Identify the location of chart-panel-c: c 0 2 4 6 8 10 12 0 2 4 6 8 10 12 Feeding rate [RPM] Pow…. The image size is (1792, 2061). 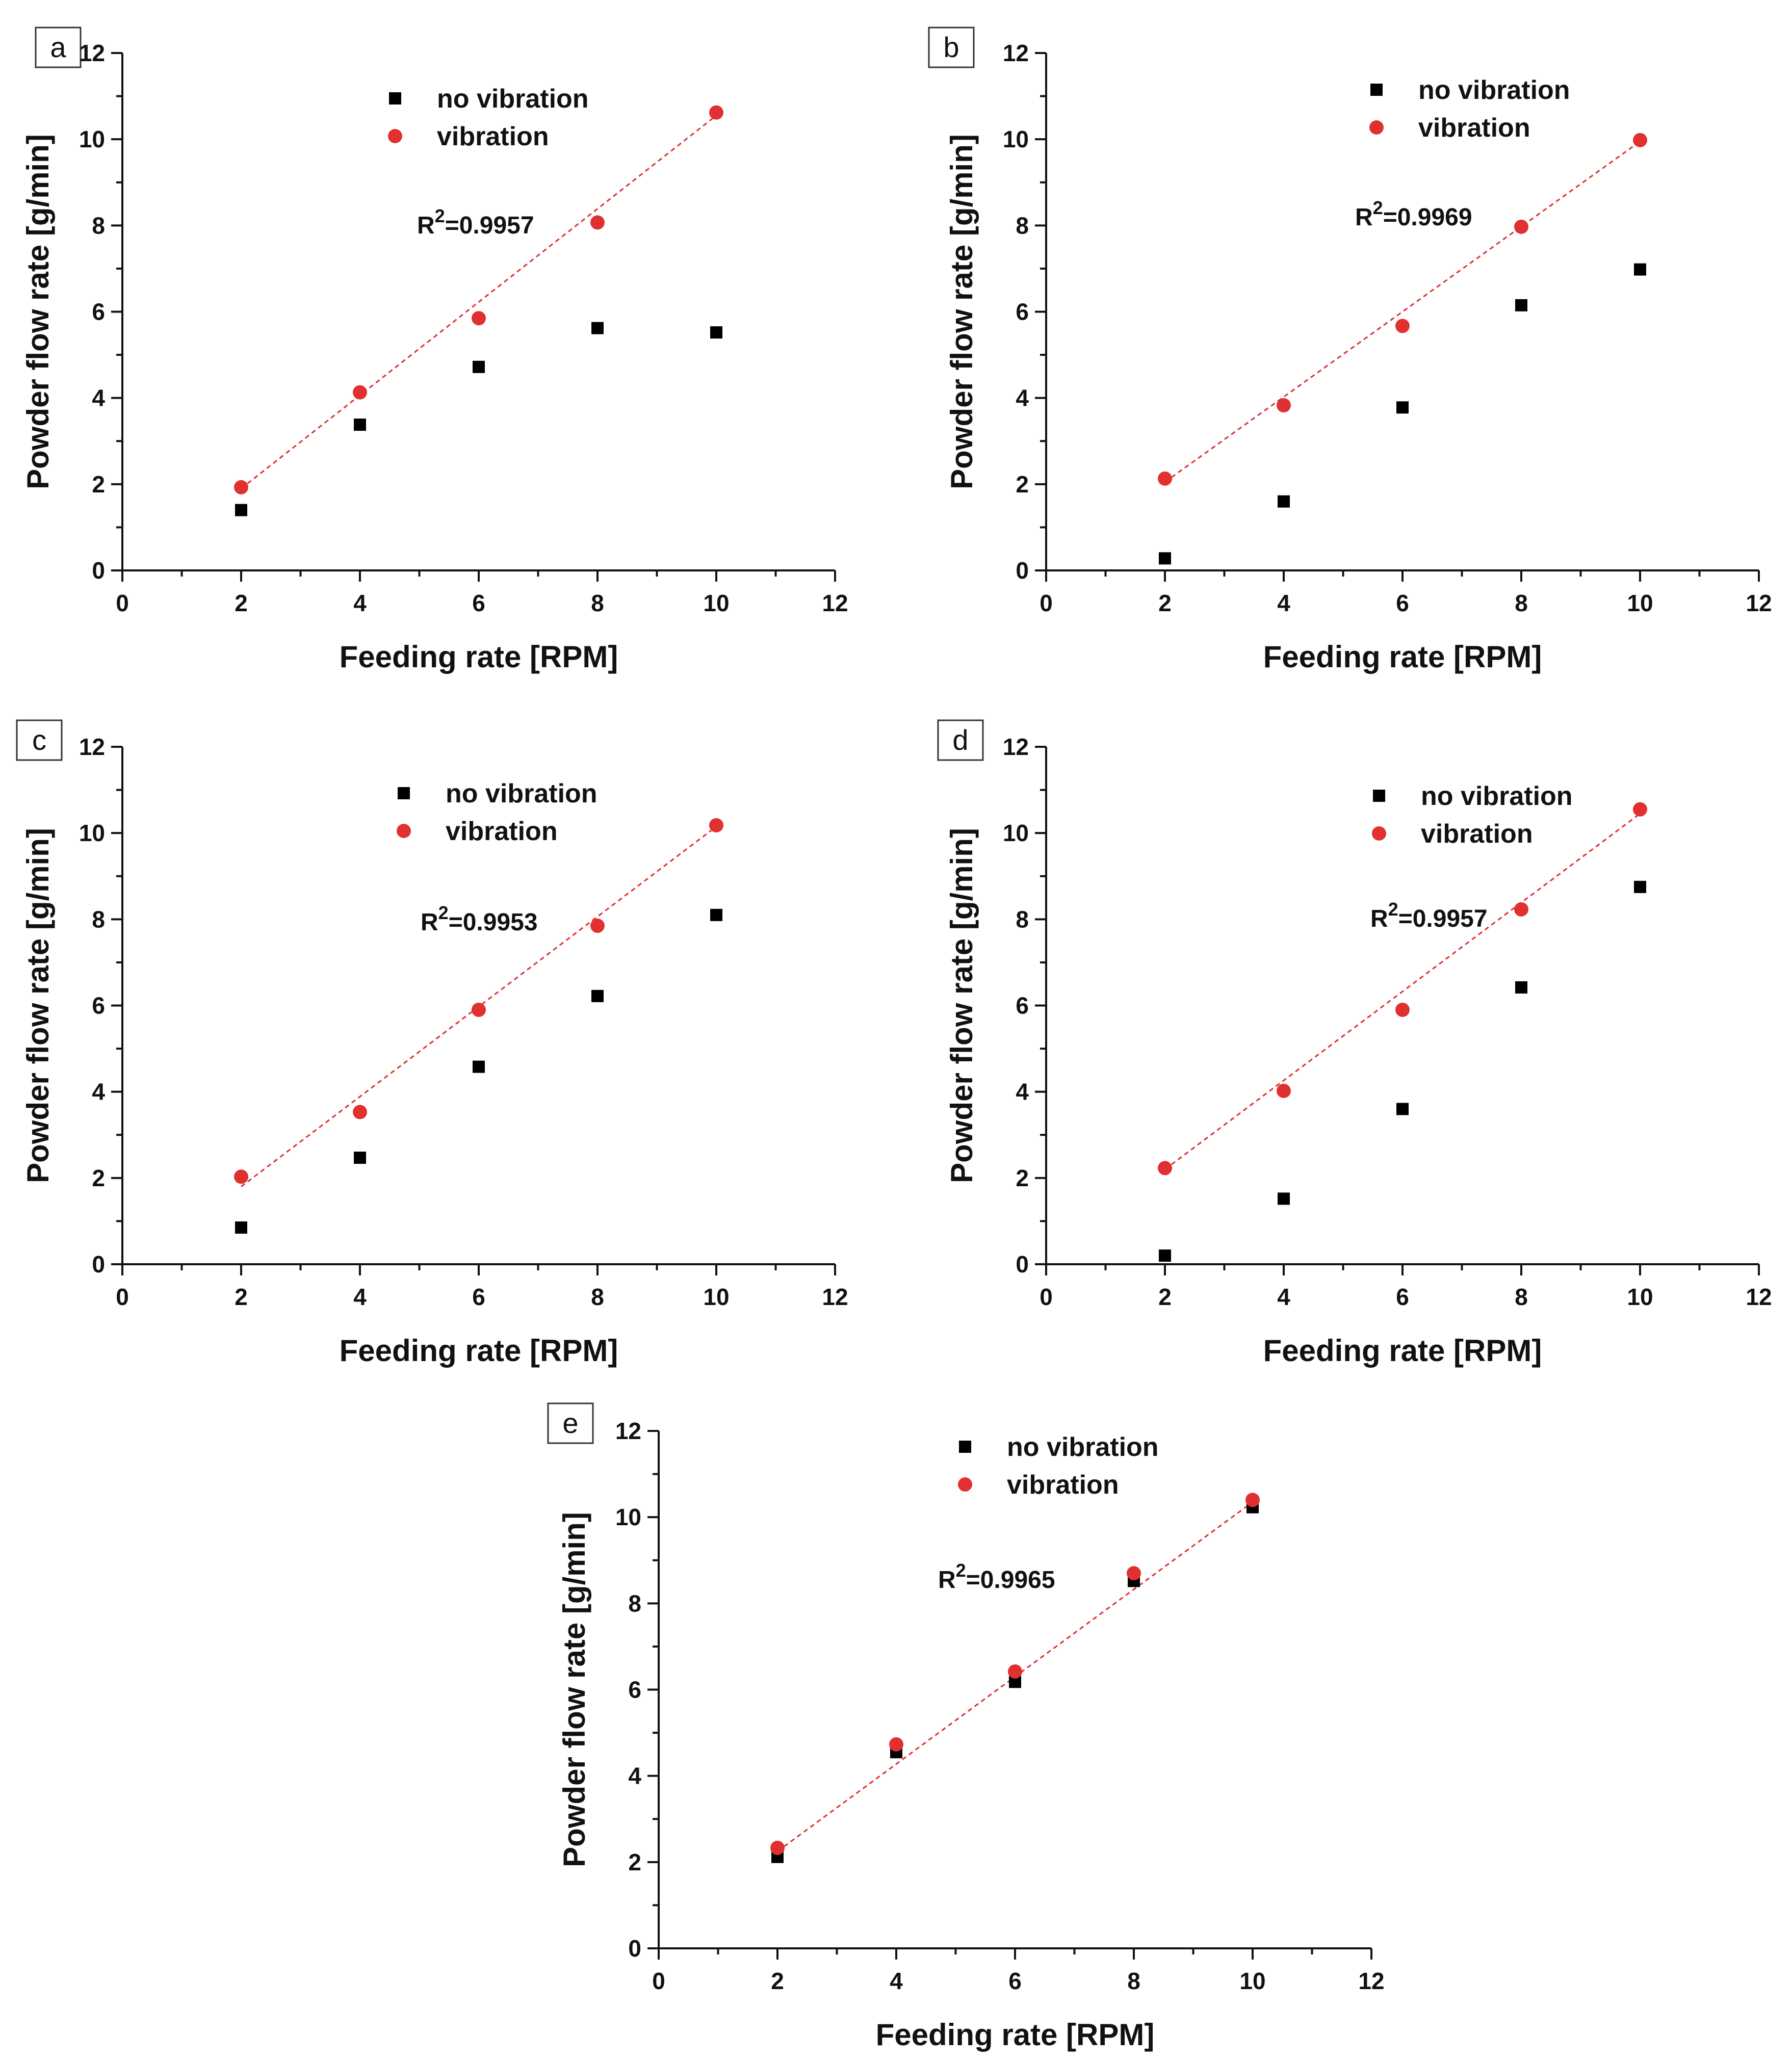
(432, 1043).